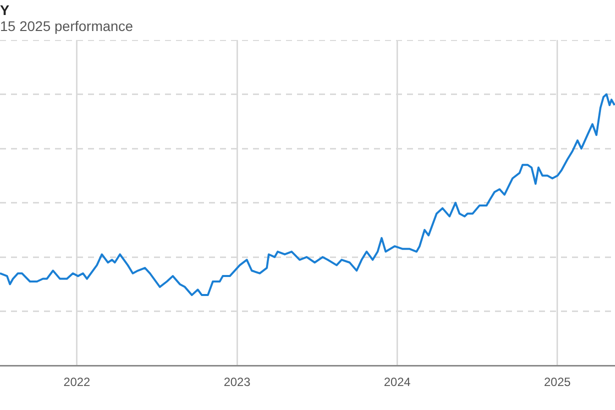 This screenshot has width=615, height=410. Describe the element at coordinates (67, 26) in the screenshot. I see `chart-subtitle: 15 2025 performance` at that location.